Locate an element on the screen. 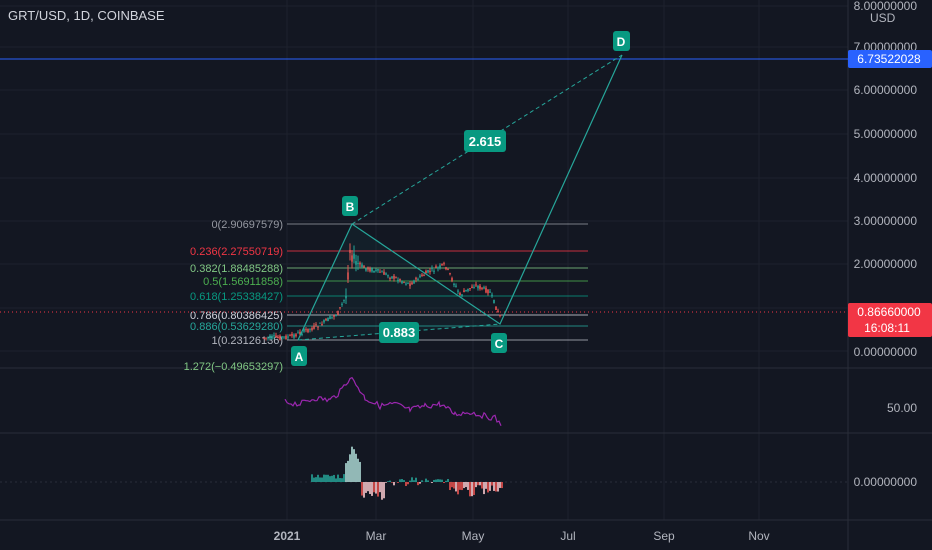 The height and width of the screenshot is (550, 932). point-label-a: A is located at coordinates (299, 356).